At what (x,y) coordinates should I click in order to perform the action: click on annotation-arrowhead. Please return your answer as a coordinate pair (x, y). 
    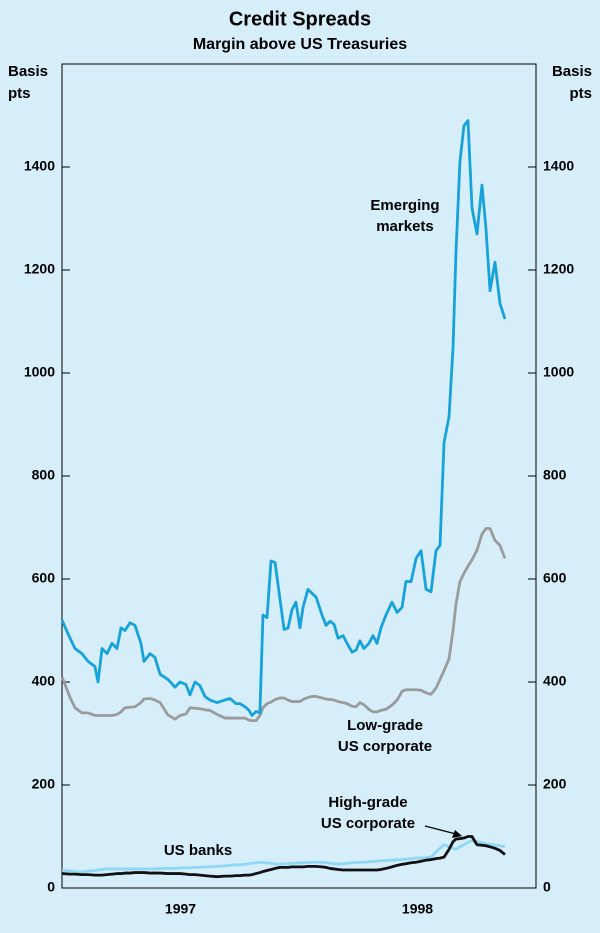
    Looking at the image, I should click on (457, 834).